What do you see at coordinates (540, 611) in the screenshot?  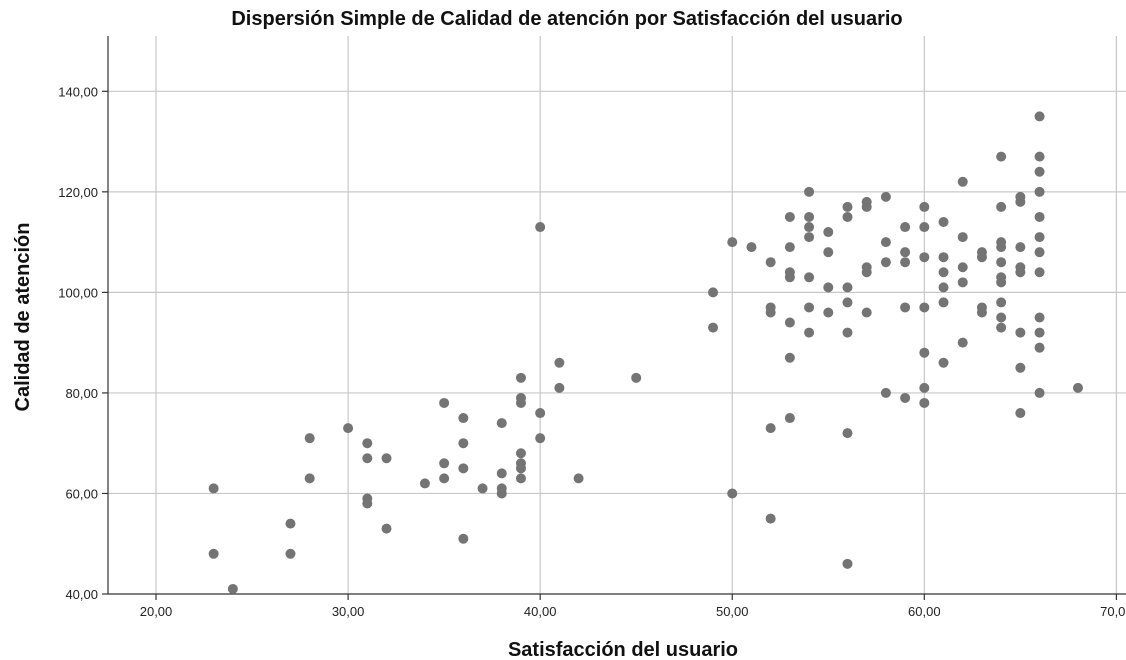 I see `x-tick-label: 40,00` at bounding box center [540, 611].